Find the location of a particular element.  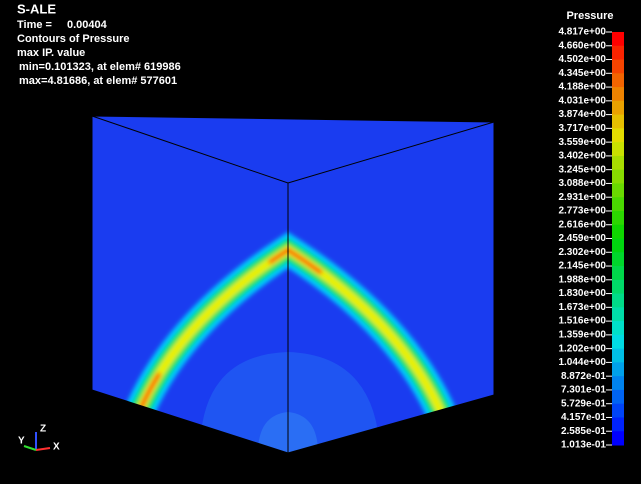

time-value: 0.00404 is located at coordinates (87, 25).